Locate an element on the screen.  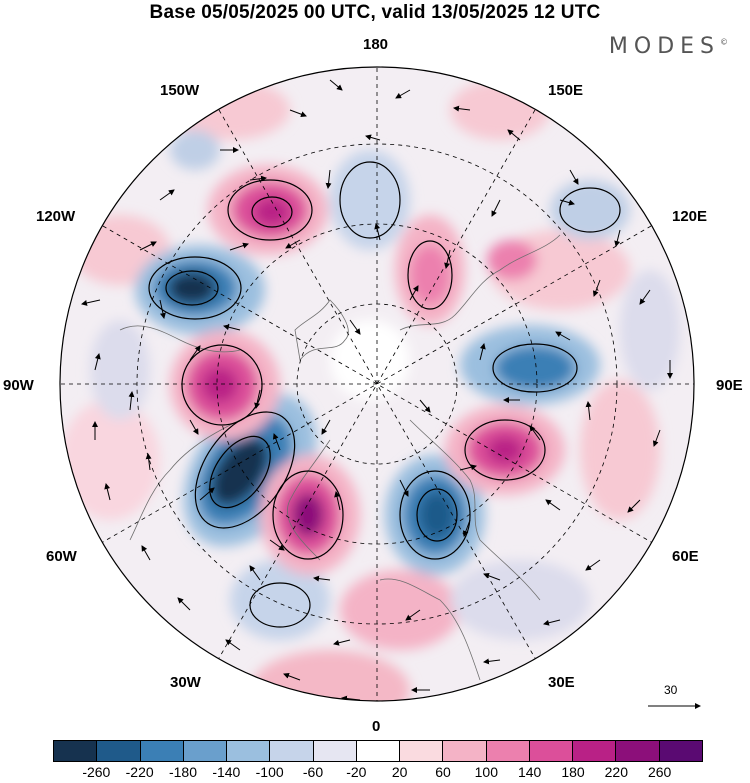
modes-logo: MODES© is located at coordinates (668, 46).